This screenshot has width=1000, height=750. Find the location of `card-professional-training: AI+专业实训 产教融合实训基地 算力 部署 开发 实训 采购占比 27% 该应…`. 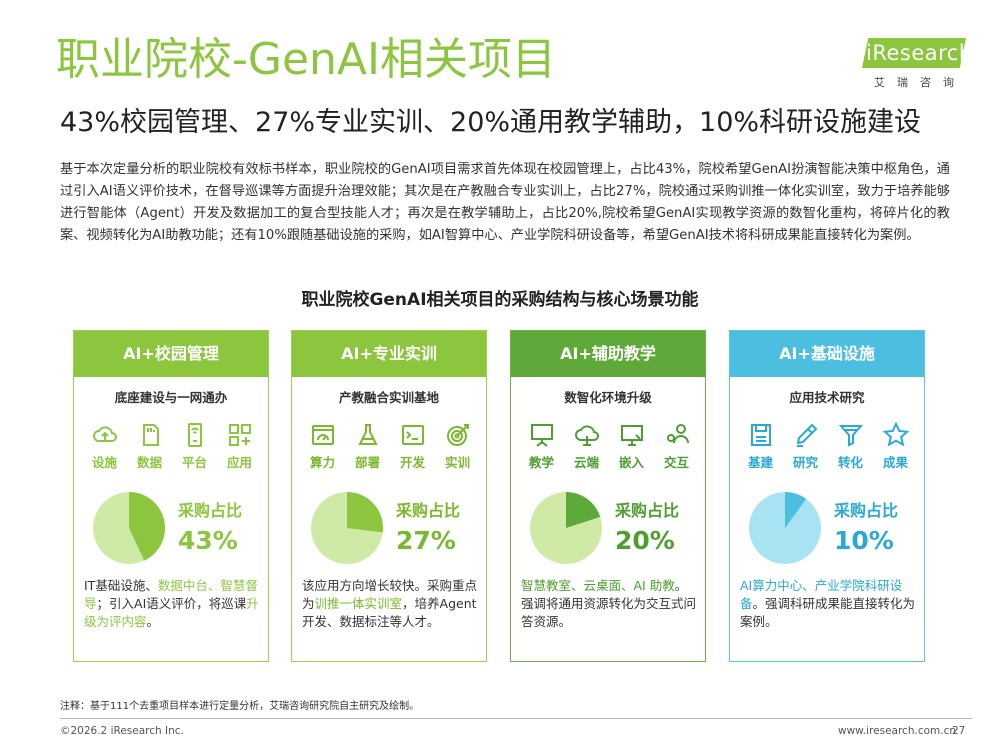

card-professional-training: AI+专业实训 产教融合实训基地 算力 部署 开发 实训 采购占比 27% 该应… is located at coordinates (389, 496).